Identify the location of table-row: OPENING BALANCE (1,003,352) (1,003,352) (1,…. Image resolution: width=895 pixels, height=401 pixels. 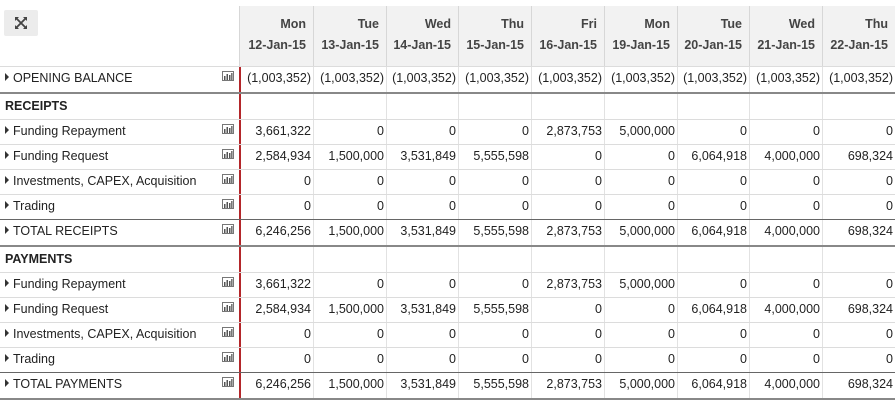
(447, 78).